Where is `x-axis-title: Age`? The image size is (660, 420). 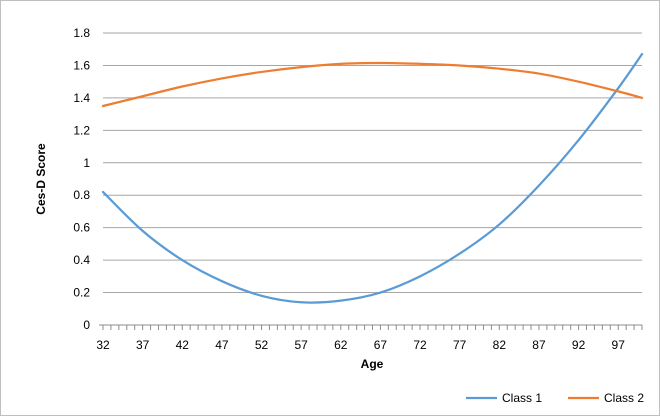 x-axis-title: Age is located at coordinates (372, 364).